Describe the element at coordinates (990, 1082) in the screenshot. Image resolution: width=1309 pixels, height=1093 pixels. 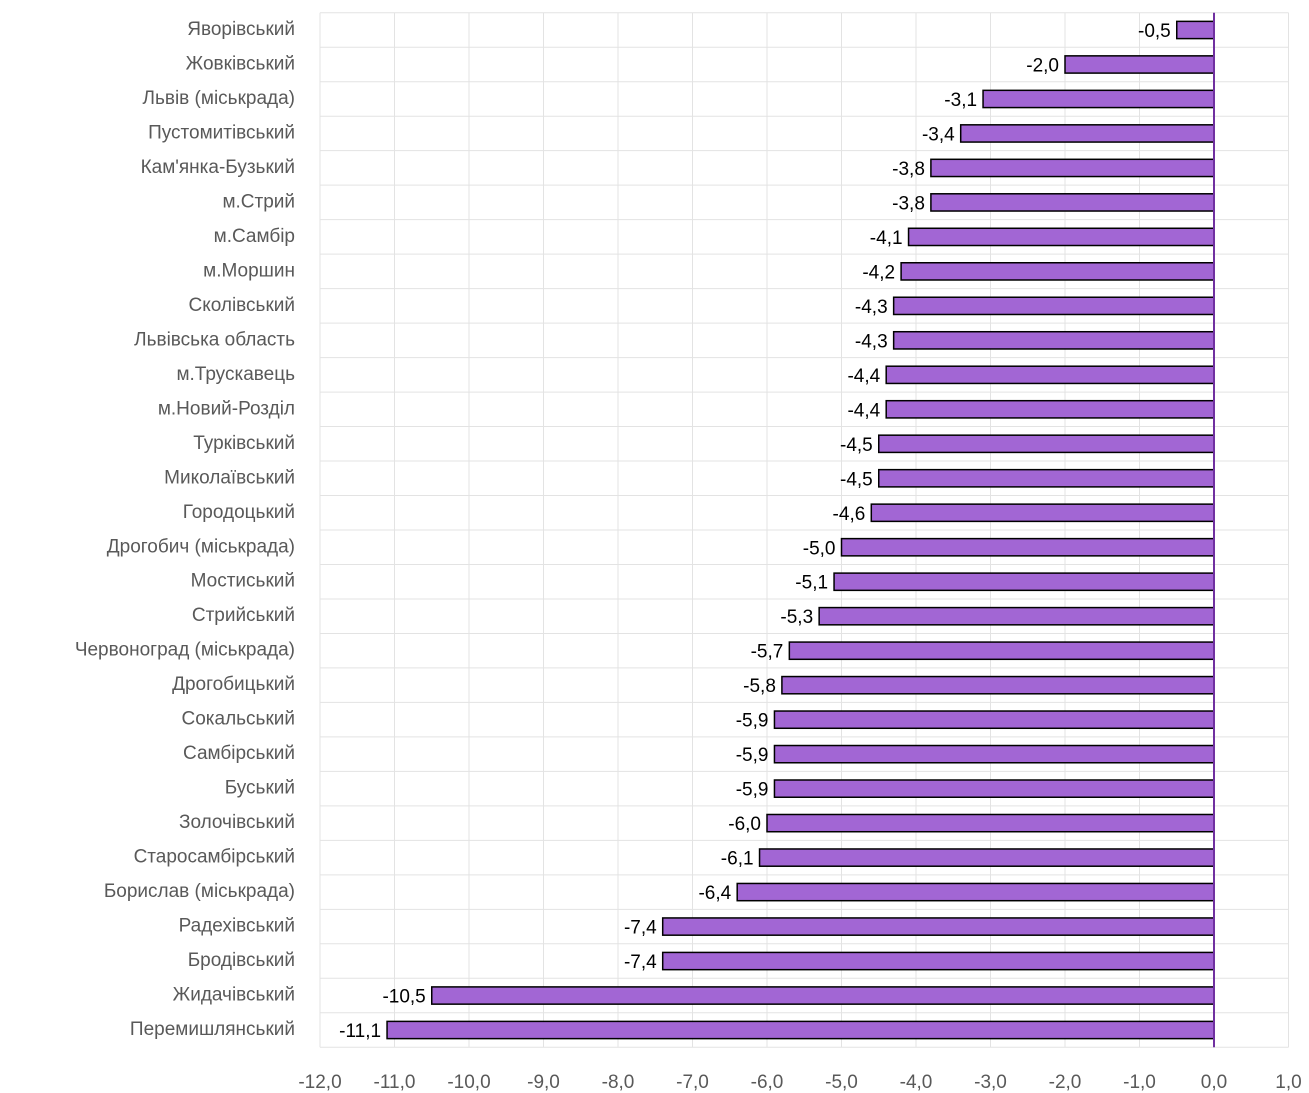
I see `x-tick-label: -3,0` at that location.